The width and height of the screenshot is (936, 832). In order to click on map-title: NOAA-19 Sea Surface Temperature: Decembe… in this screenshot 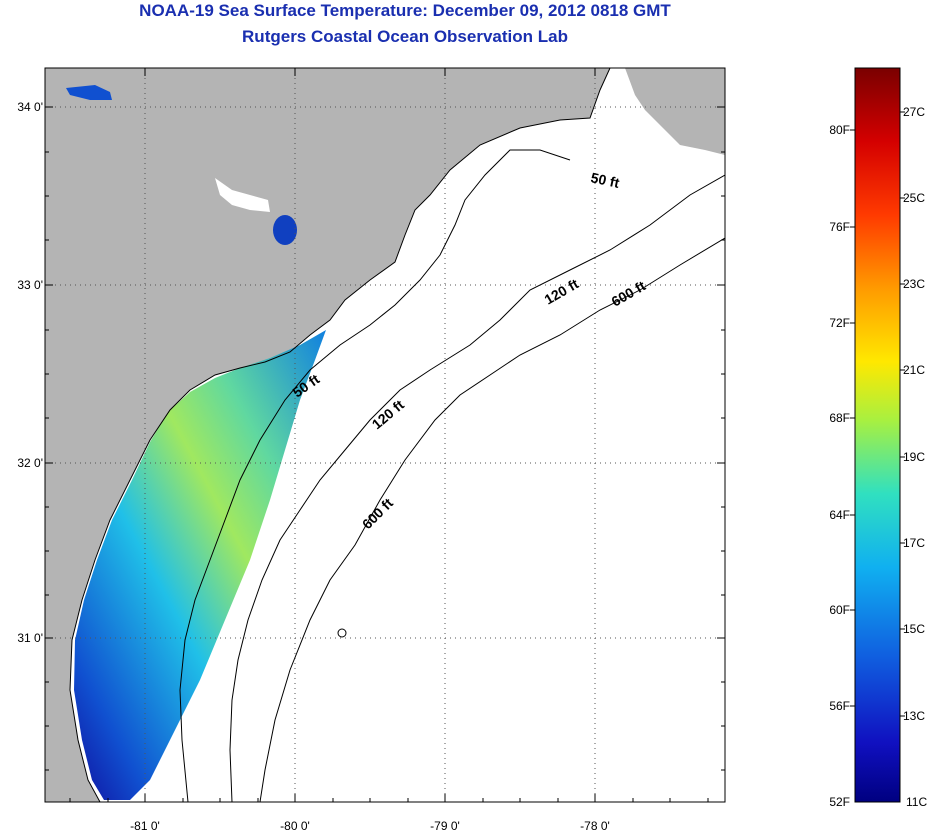, I will do `click(405, 10)`.